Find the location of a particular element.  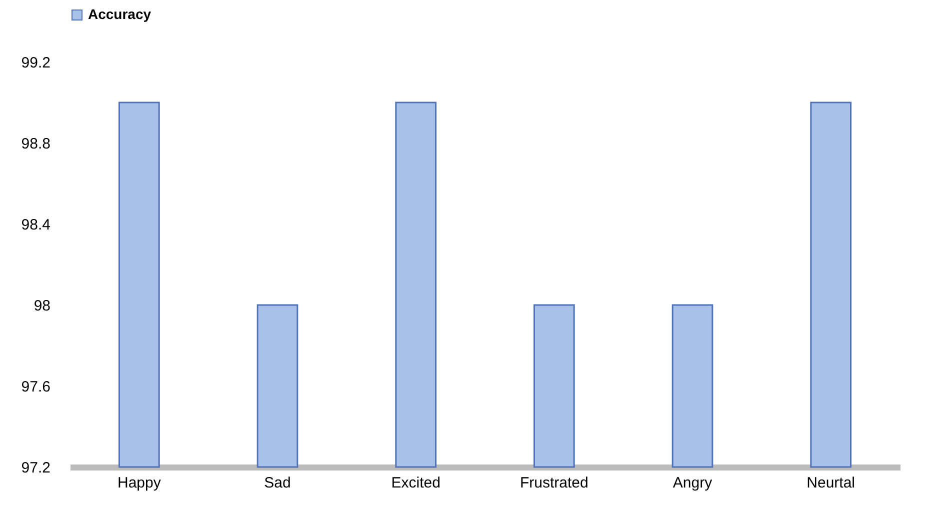

y-tick-label: 99.2 is located at coordinates (35, 63).